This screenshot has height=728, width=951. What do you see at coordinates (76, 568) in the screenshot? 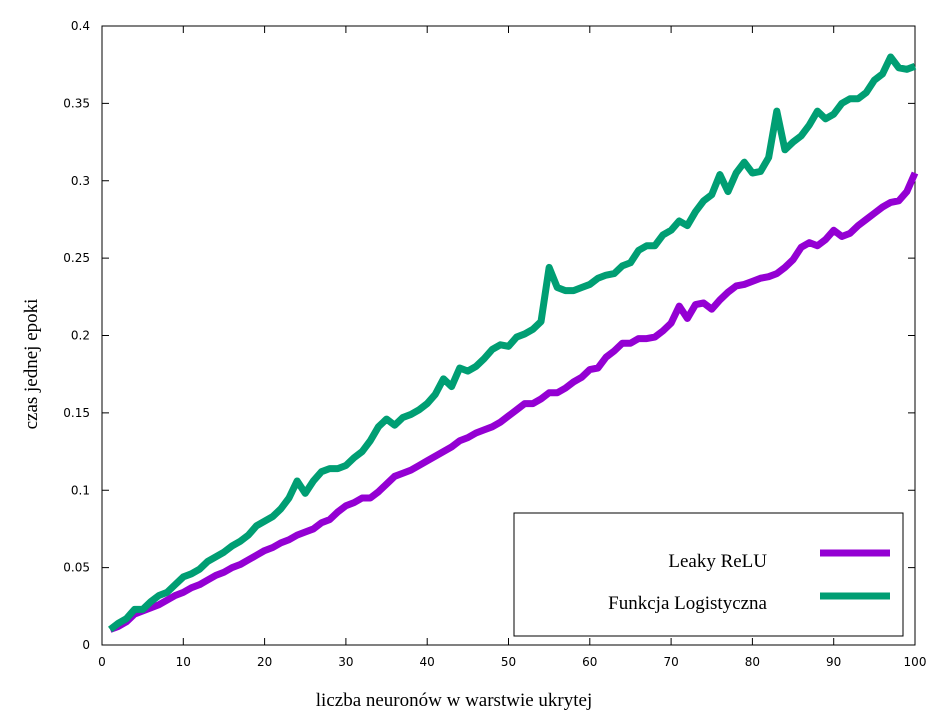
I see `y-tick-label: 0.05` at bounding box center [76, 568].